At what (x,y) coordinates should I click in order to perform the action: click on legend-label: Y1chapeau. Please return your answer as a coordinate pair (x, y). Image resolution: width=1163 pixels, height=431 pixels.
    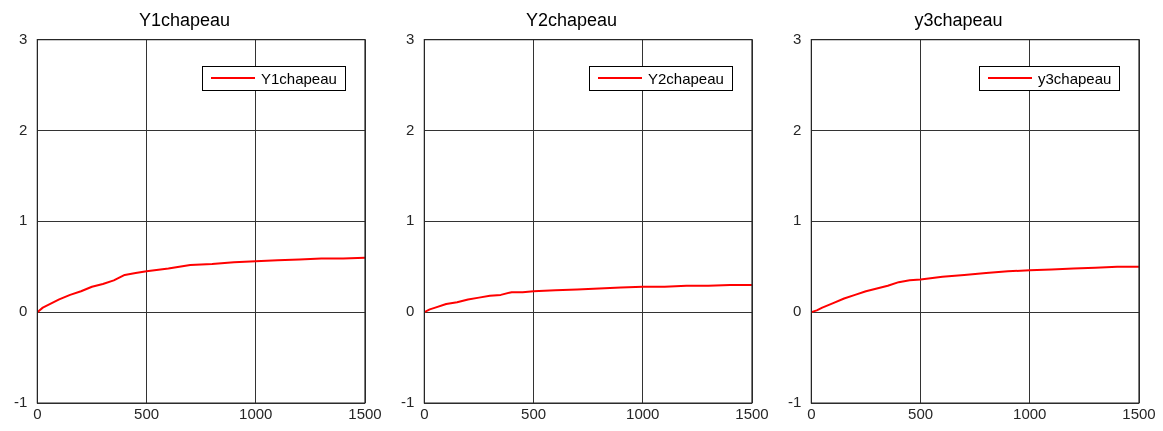
    Looking at the image, I should click on (299, 78).